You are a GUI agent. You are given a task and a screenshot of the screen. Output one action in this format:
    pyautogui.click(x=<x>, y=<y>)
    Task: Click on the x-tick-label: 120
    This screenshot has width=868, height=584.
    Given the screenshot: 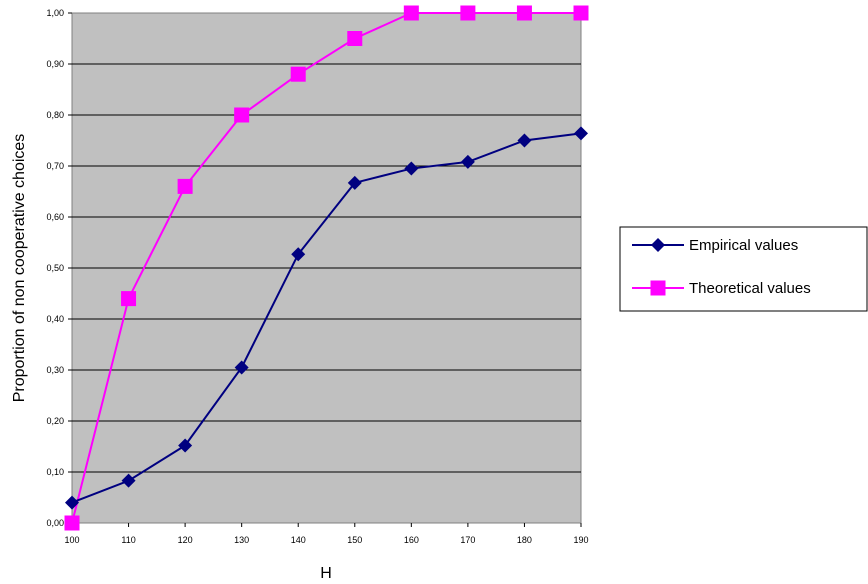 What is the action you would take?
    pyautogui.click(x=185, y=540)
    